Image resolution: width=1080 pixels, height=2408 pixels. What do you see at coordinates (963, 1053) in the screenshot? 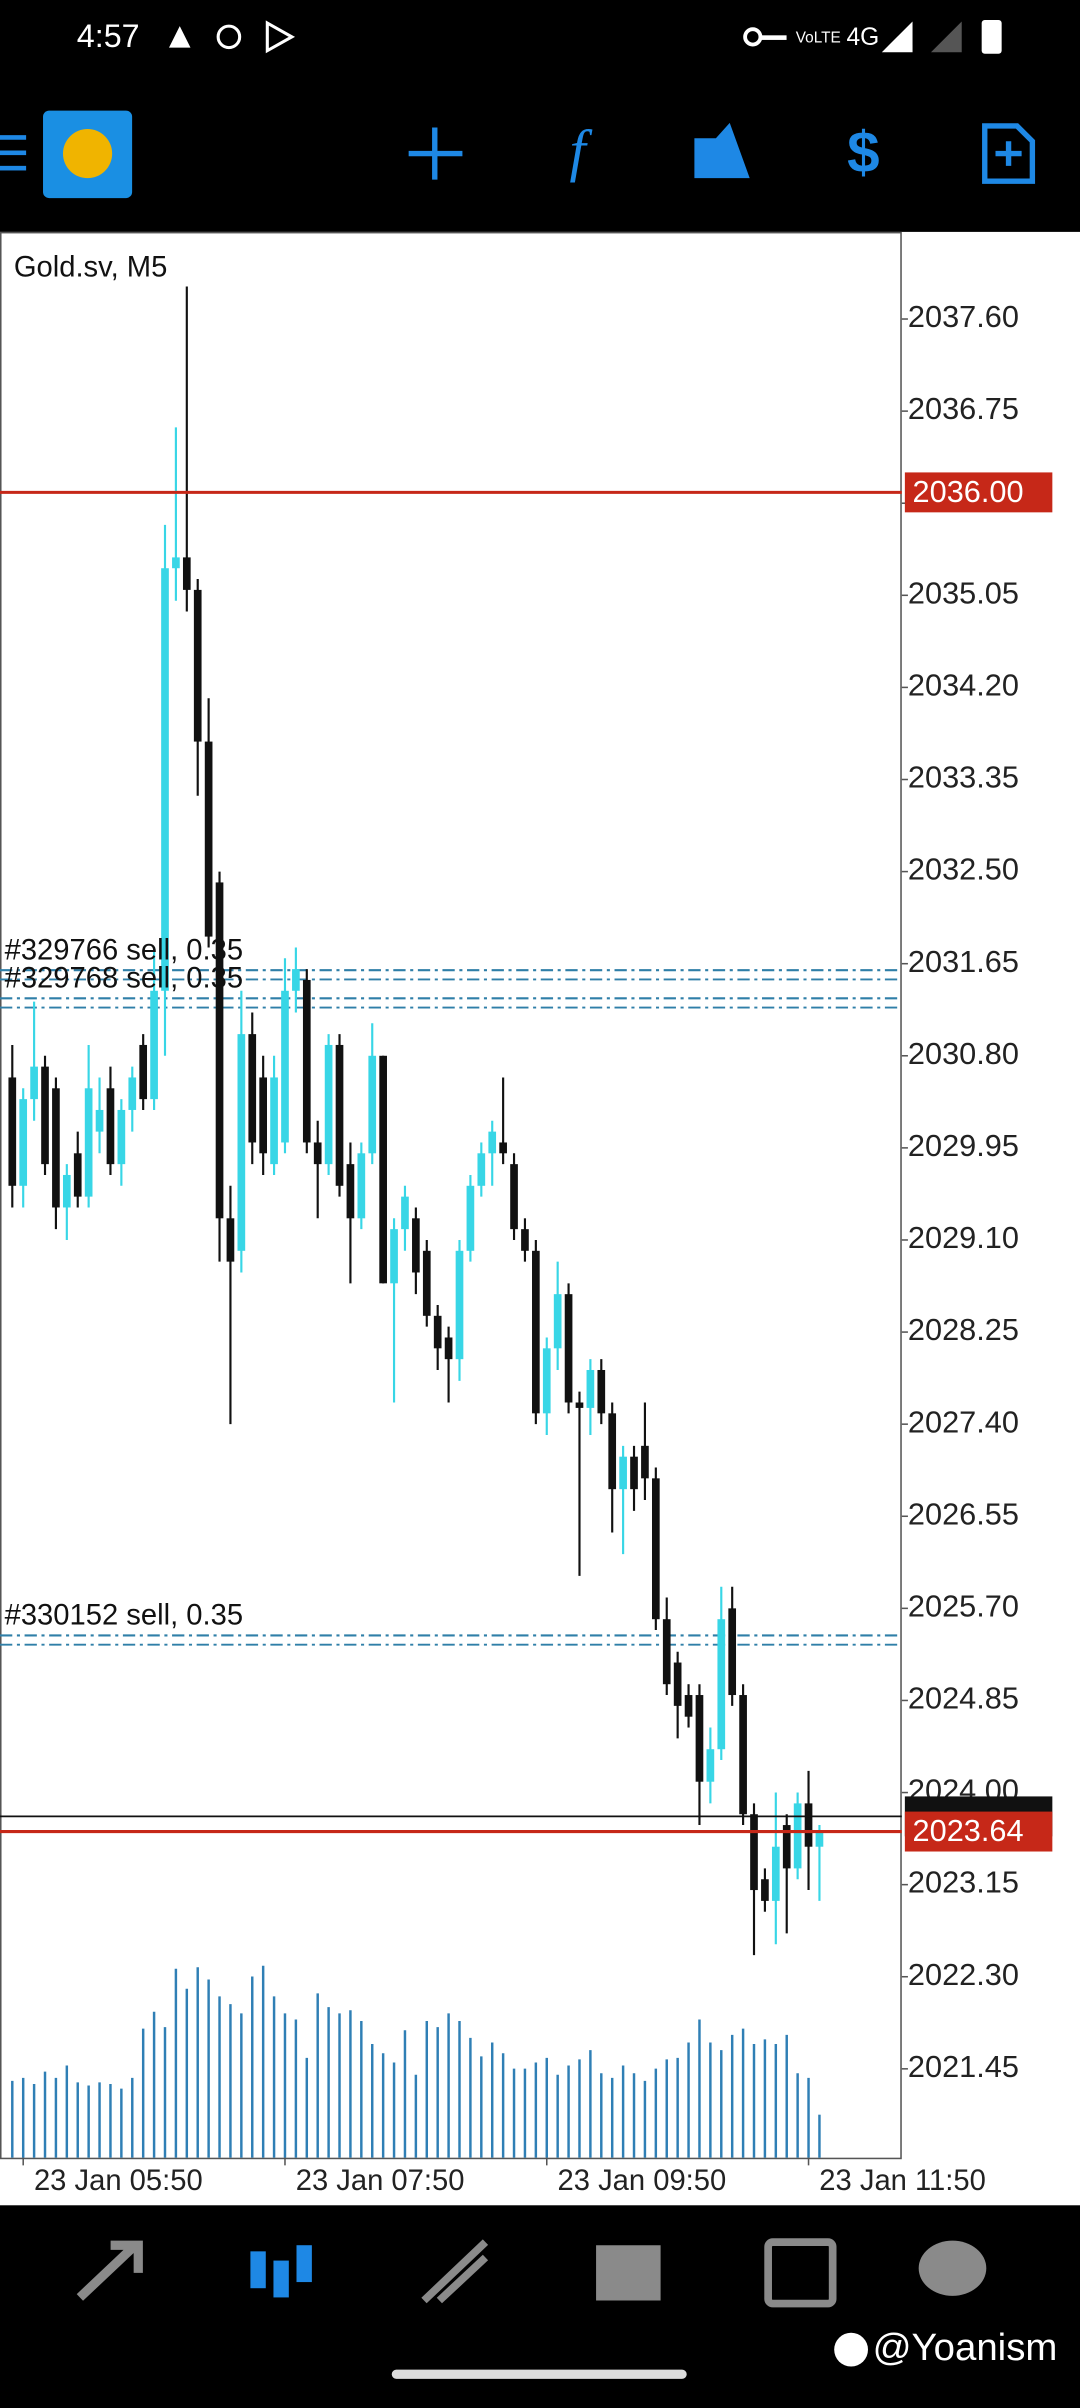
I see `y-tick-label: 2030.80` at bounding box center [963, 1053].